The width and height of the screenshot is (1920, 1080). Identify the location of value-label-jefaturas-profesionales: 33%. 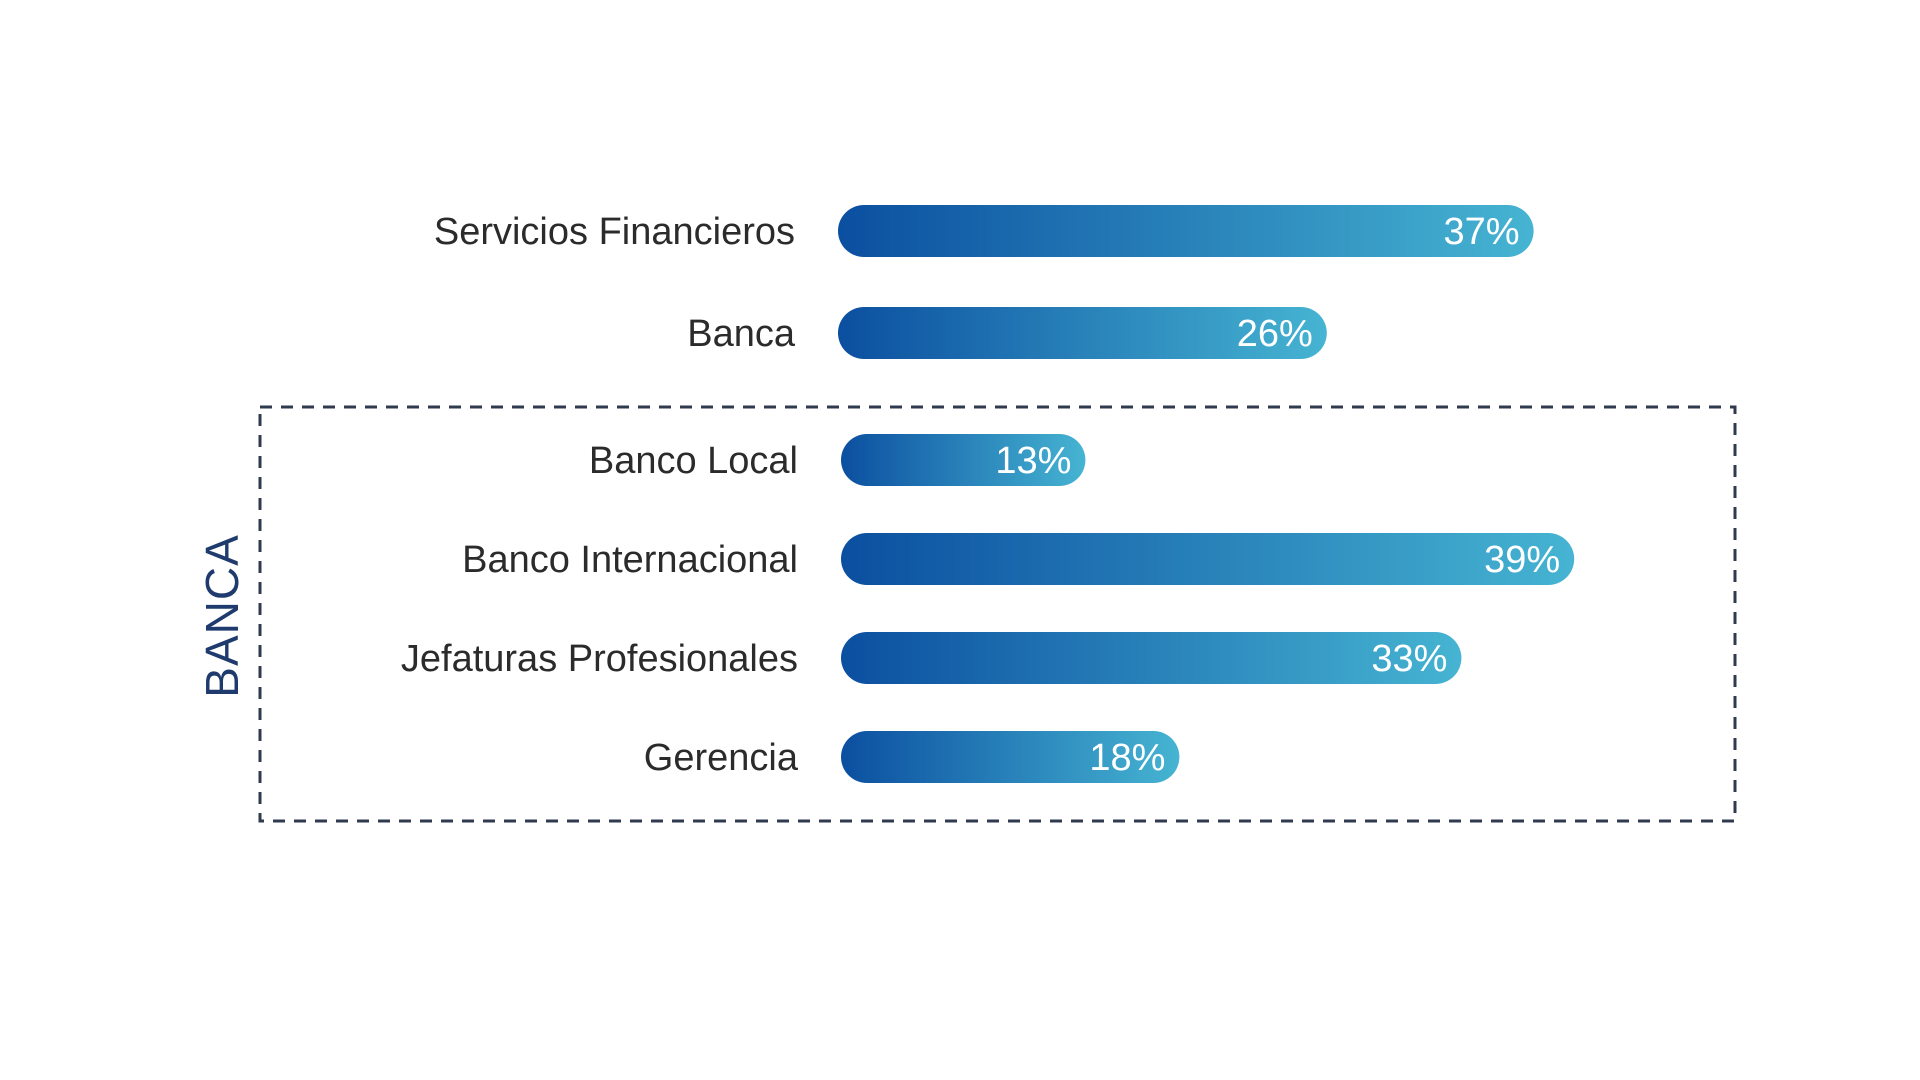
(1409, 659).